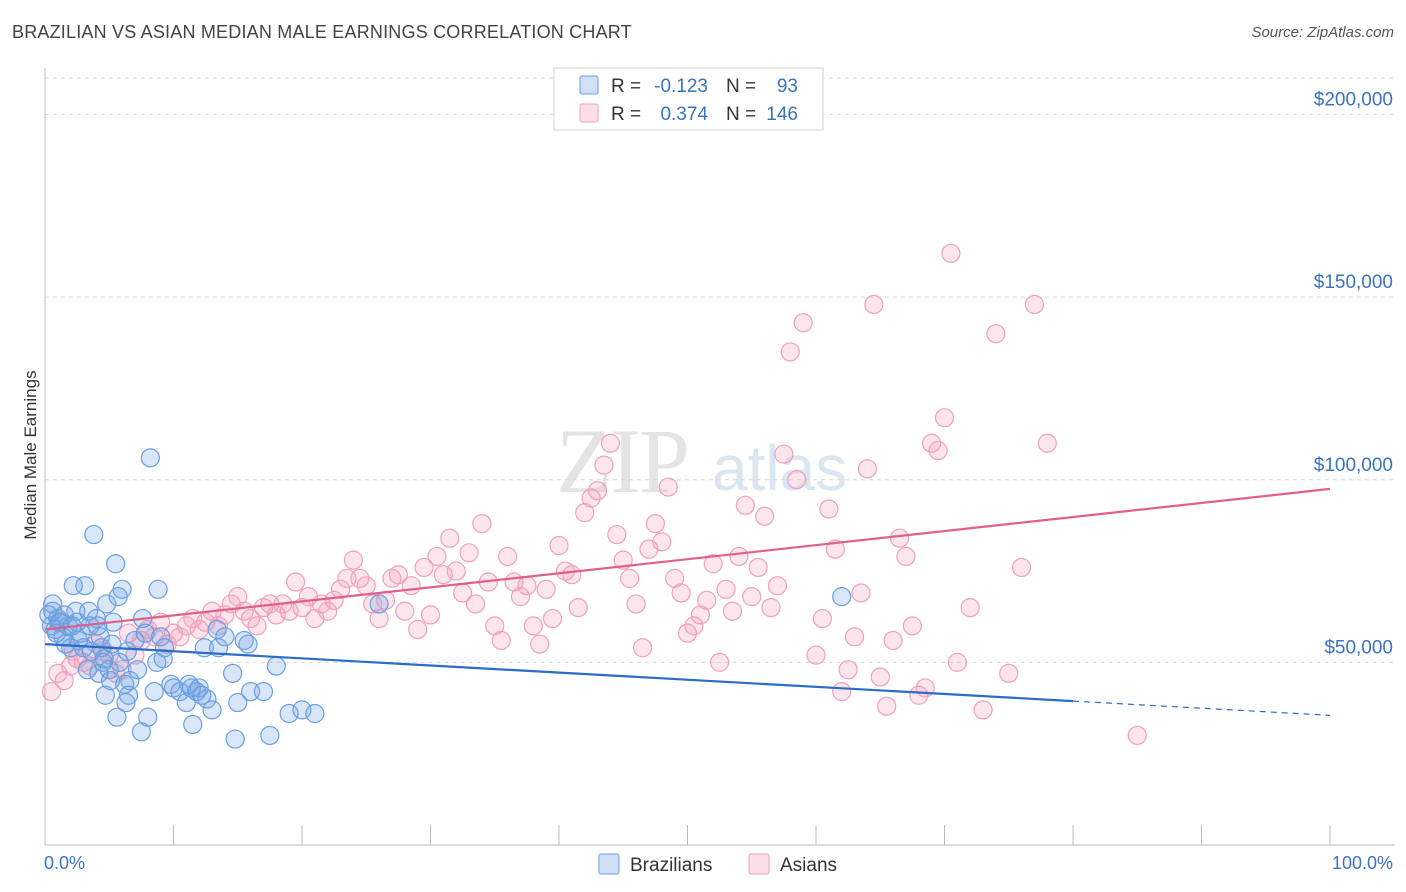 This screenshot has height=892, width=1406. Describe the element at coordinates (808, 865) in the screenshot. I see `bottom-legend-label-asians: Asians` at that location.